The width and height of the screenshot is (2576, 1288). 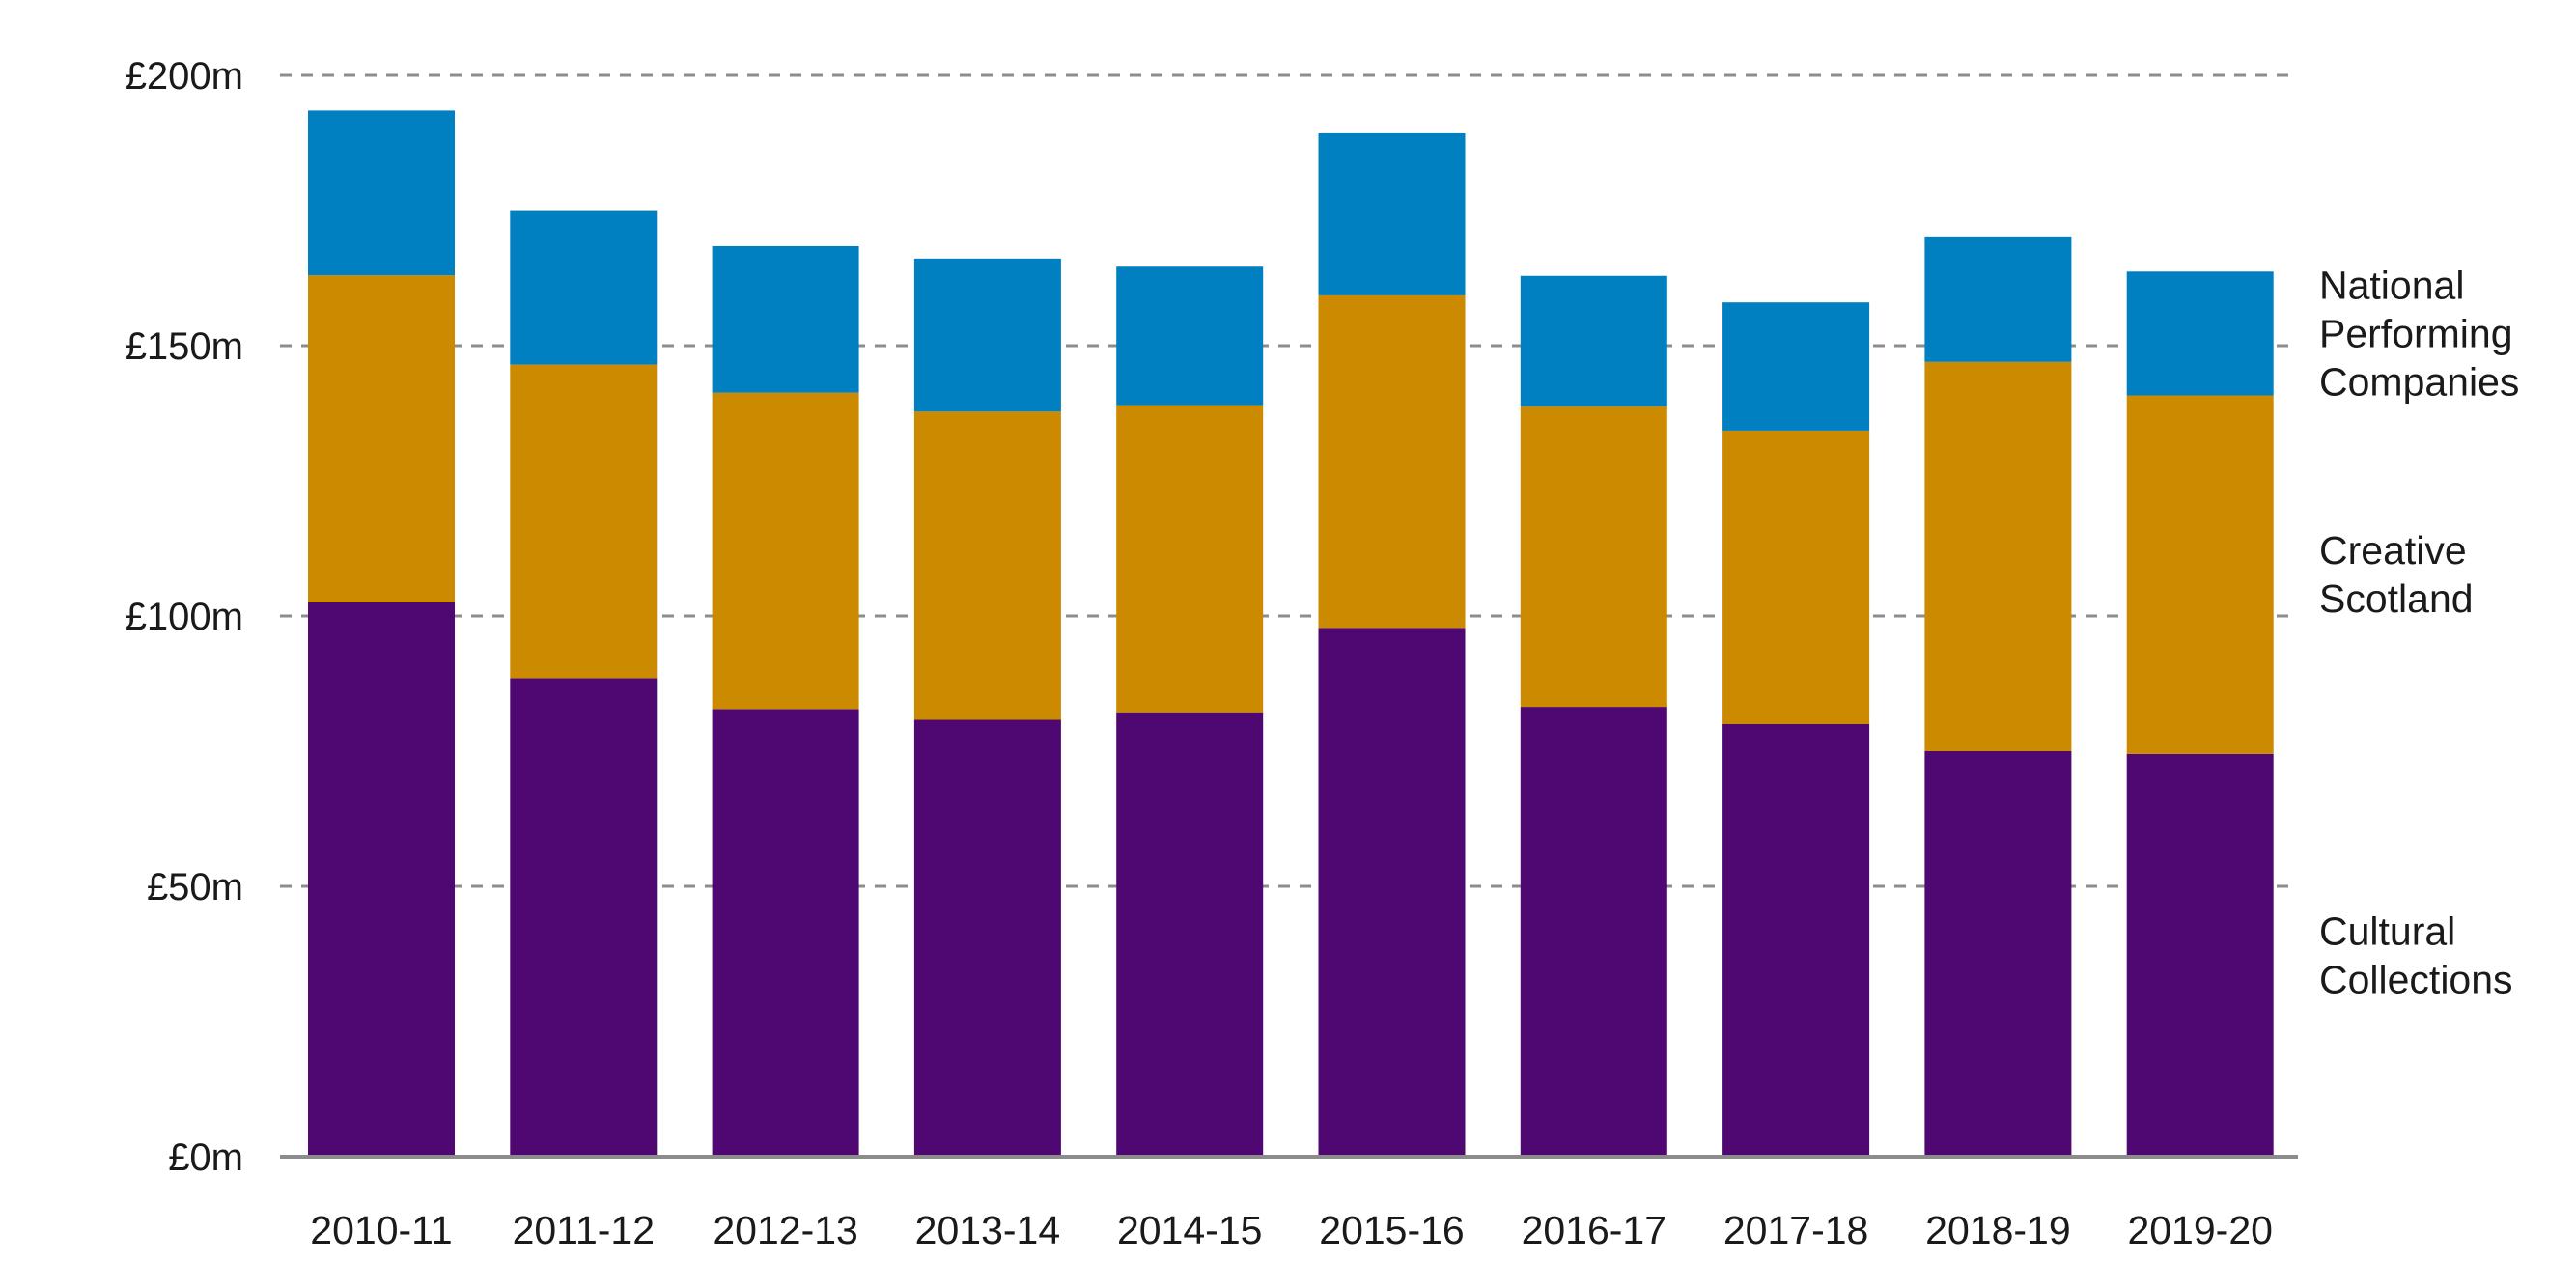 I want to click on y-tick-label: £100m, so click(x=185, y=617).